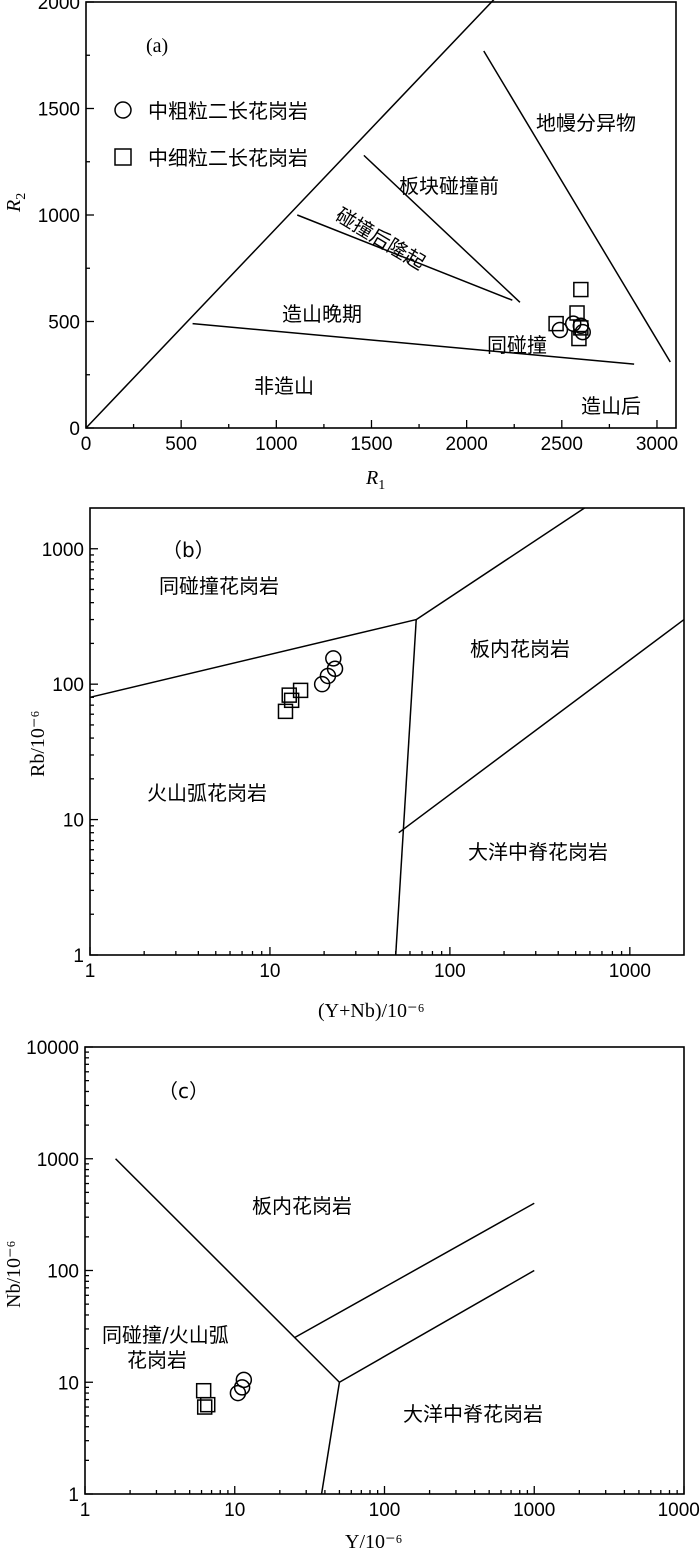  Describe the element at coordinates (375, 480) in the screenshot. I see `panel-a-x-axis-title: R1` at that location.